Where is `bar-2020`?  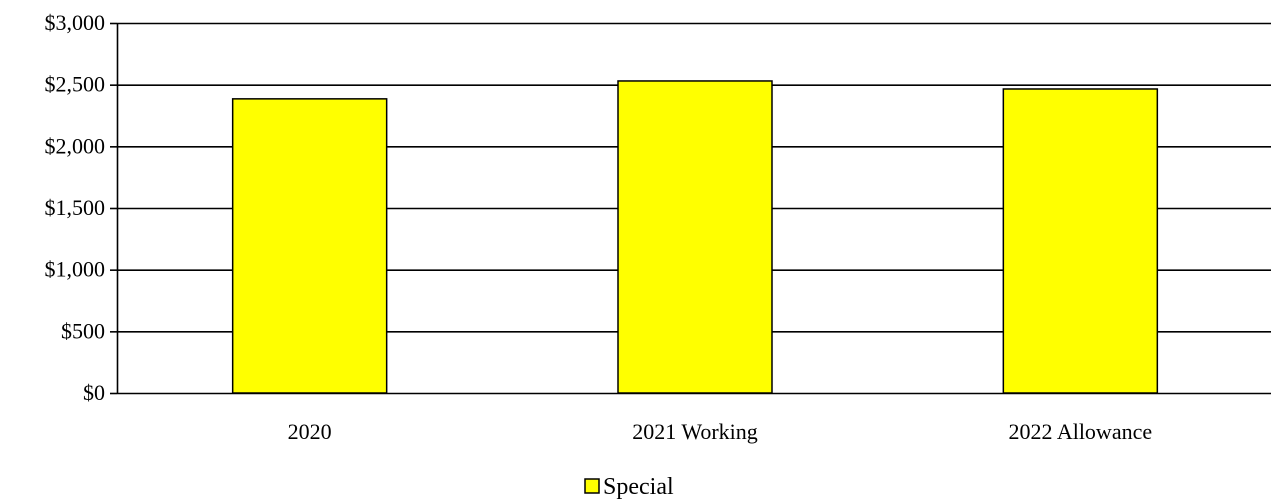 bar-2020 is located at coordinates (309, 246).